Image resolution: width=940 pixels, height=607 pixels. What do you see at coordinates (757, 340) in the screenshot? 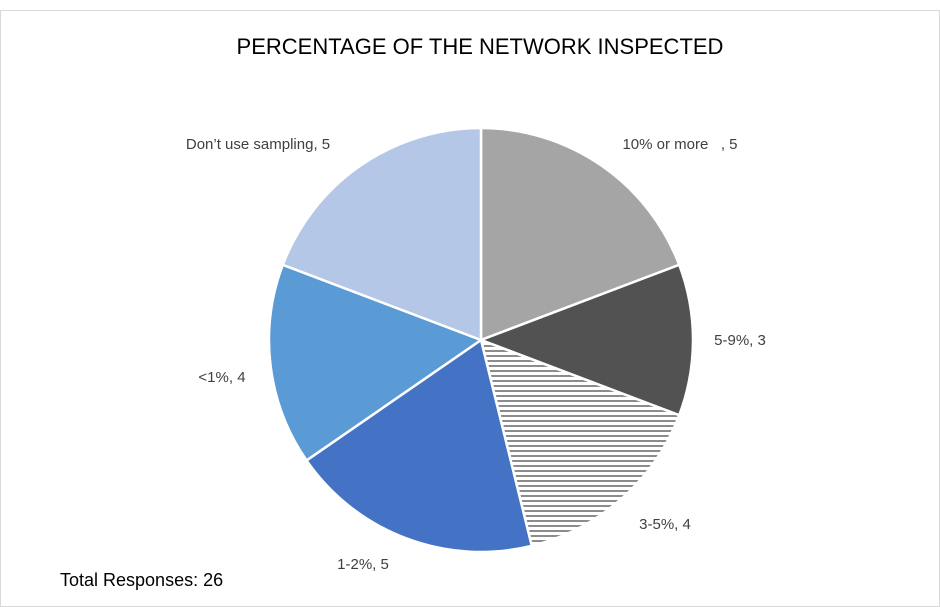
I see `value-label: , 3` at bounding box center [757, 340].